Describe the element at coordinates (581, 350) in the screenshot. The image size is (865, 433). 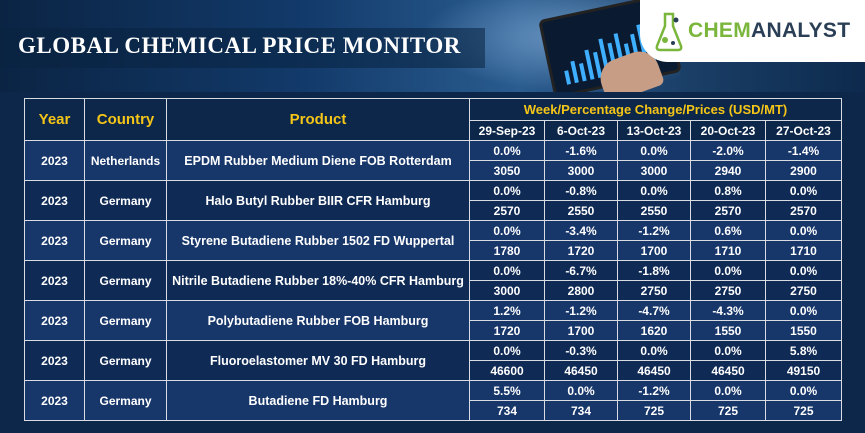
I see `change-cell: -0.3%` at that location.